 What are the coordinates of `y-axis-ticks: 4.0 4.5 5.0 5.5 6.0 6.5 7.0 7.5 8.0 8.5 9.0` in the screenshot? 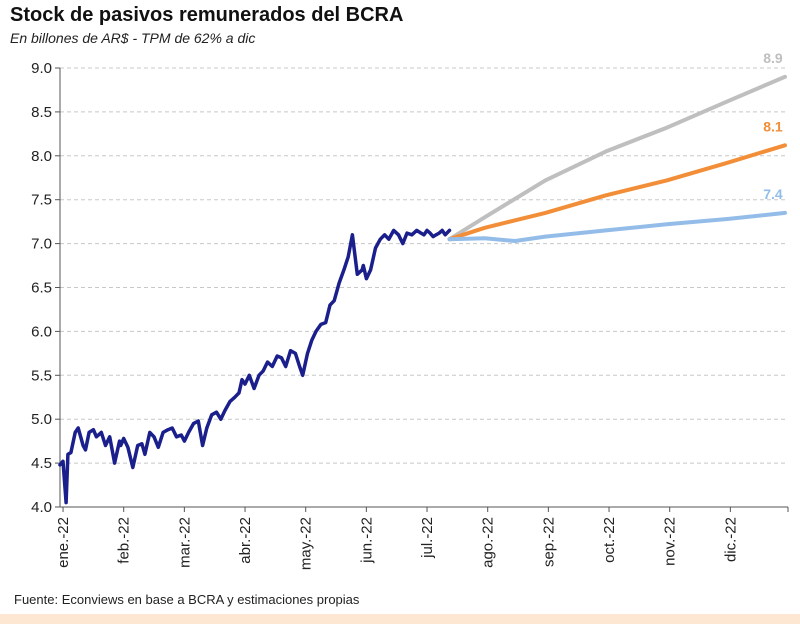 It's located at (45, 288).